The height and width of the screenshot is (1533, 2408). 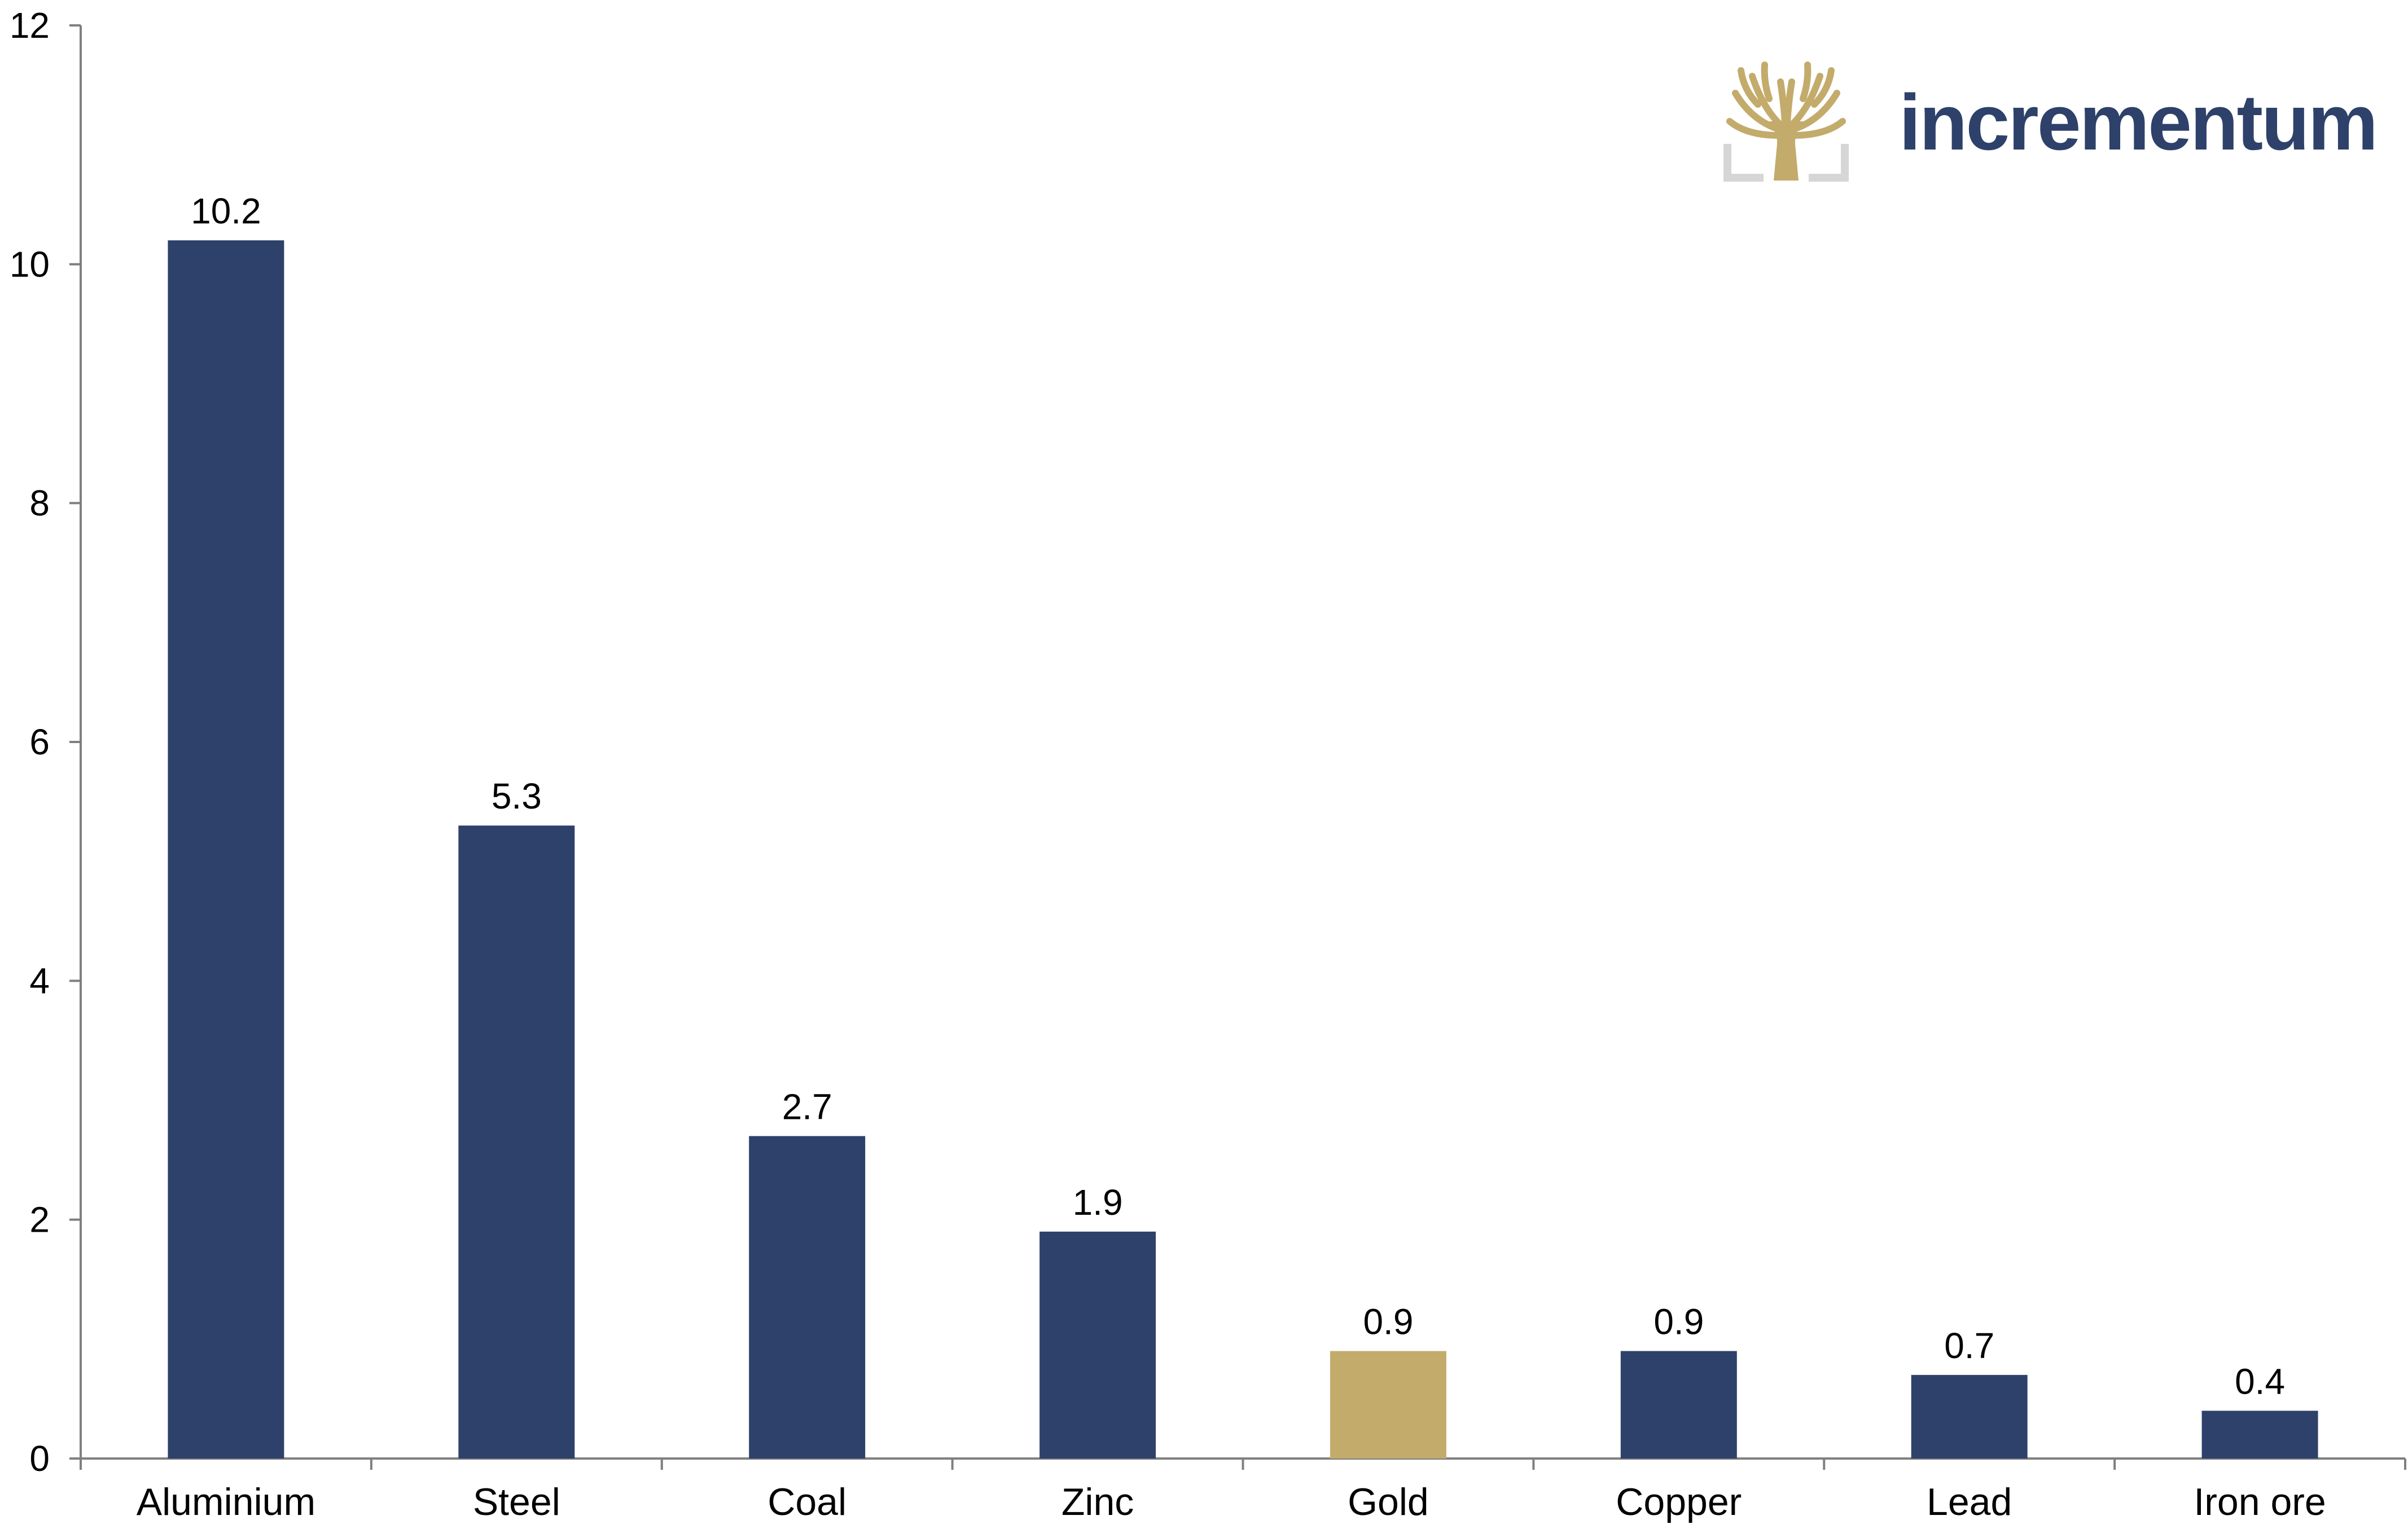 I want to click on bar-steel, so click(x=517, y=1142).